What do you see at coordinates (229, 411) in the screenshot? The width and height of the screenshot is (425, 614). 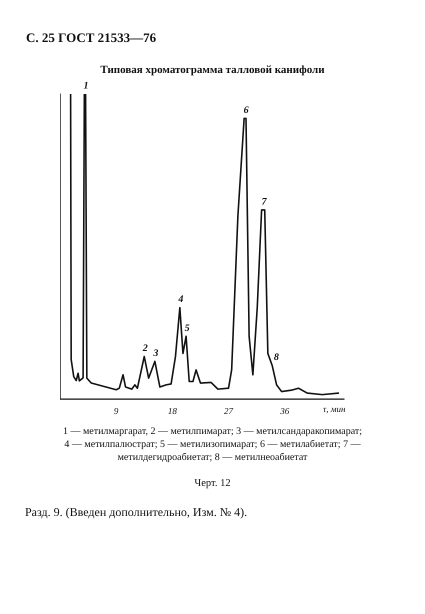 I see `x-tick-label: 27` at bounding box center [229, 411].